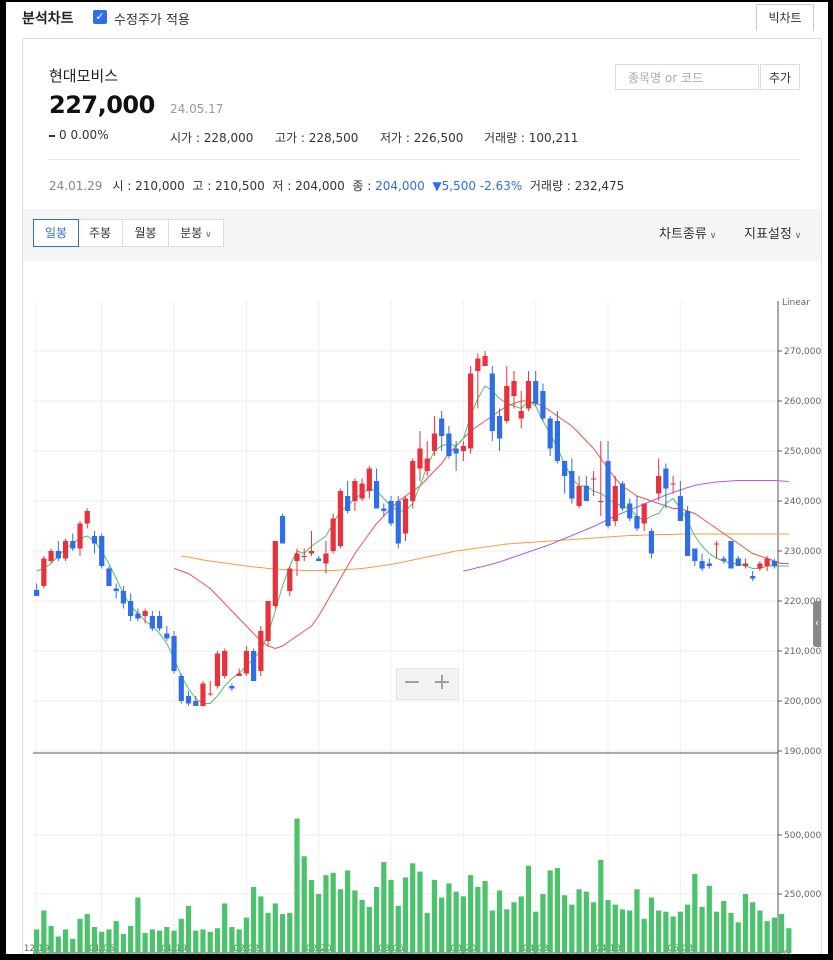 This screenshot has height=960, width=833. Describe the element at coordinates (577, 186) in the screenshot. I see `hover-volume: 거래량 : 232,475` at that location.